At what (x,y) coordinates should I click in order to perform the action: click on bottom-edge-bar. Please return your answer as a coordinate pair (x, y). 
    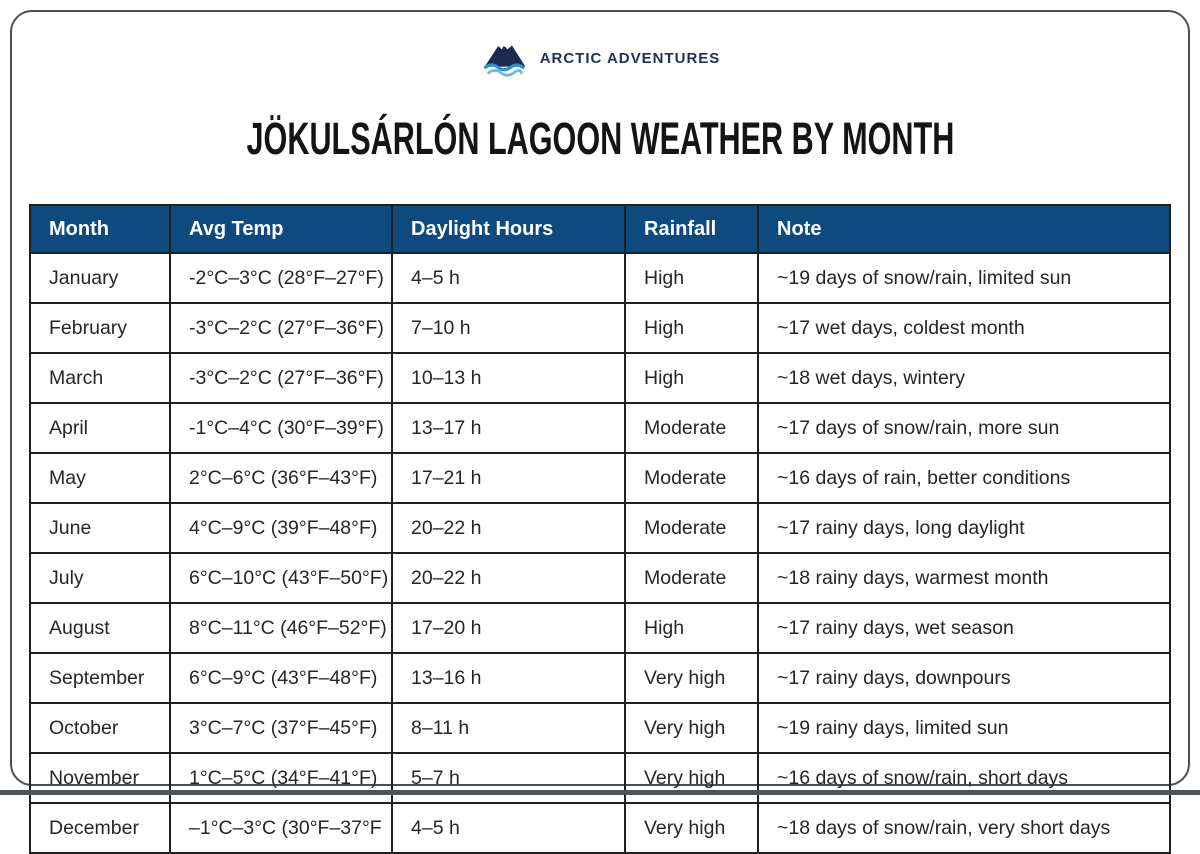
    Looking at the image, I should click on (600, 792).